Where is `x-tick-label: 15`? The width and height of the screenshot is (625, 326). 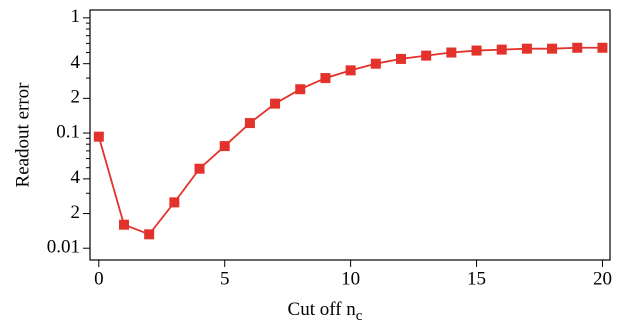
x-tick-label: 15 is located at coordinates (476, 278).